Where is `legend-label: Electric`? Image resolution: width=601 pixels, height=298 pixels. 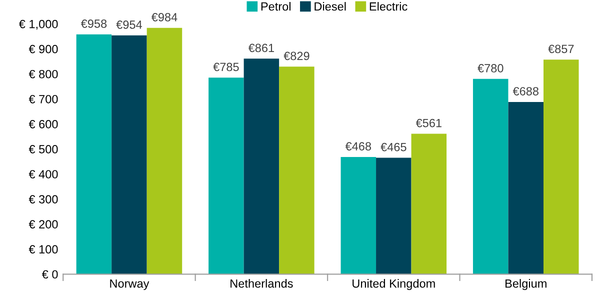
legend-label: Electric is located at coordinates (389, 6).